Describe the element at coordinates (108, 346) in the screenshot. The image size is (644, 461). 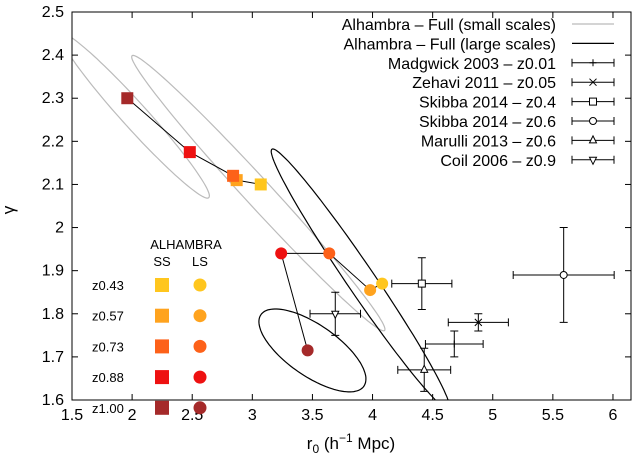
I see `alhambra-inset-z-label: z0.73` at that location.